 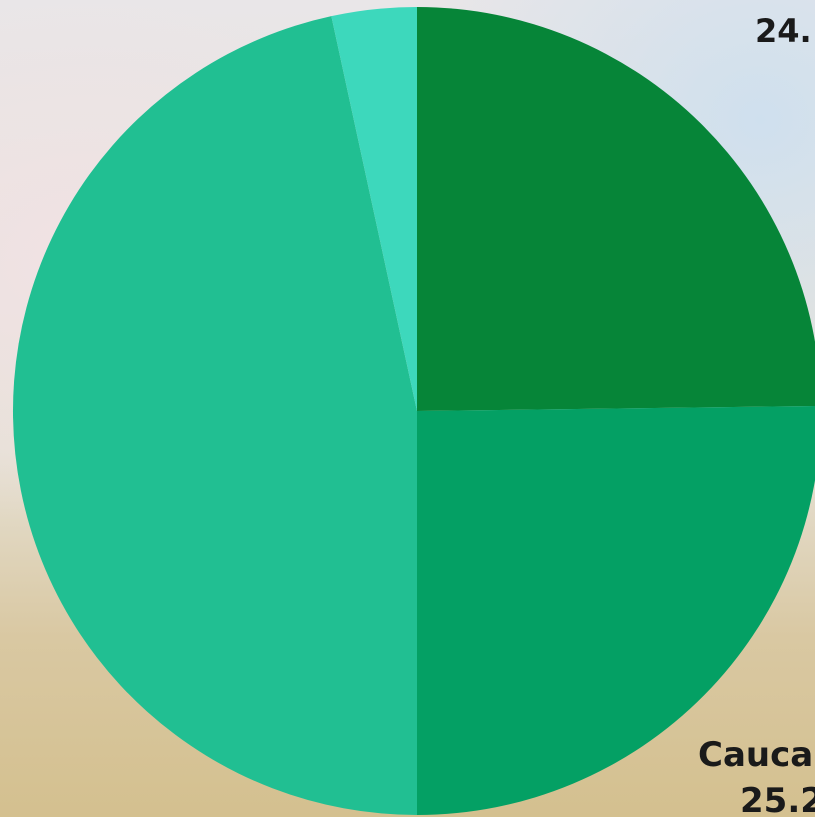 I want to click on slice-0-value-label: 24., so click(x=783, y=31).